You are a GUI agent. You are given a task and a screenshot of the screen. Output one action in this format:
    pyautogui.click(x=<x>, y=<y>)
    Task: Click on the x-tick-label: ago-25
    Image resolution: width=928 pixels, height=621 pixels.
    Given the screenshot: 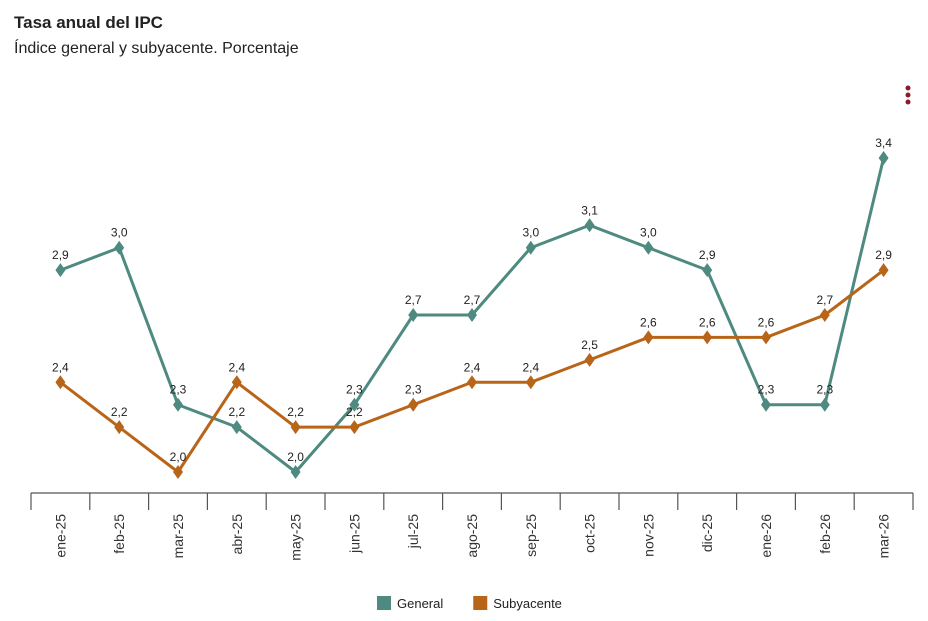 What is the action you would take?
    pyautogui.click(x=472, y=536)
    